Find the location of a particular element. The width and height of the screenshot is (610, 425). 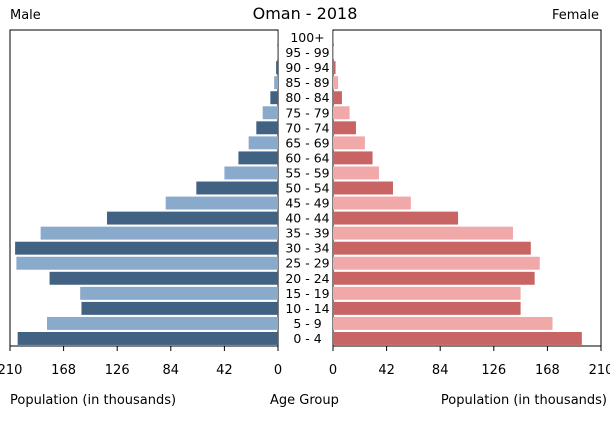

x-tick-label-male: 210 is located at coordinates (11, 370).